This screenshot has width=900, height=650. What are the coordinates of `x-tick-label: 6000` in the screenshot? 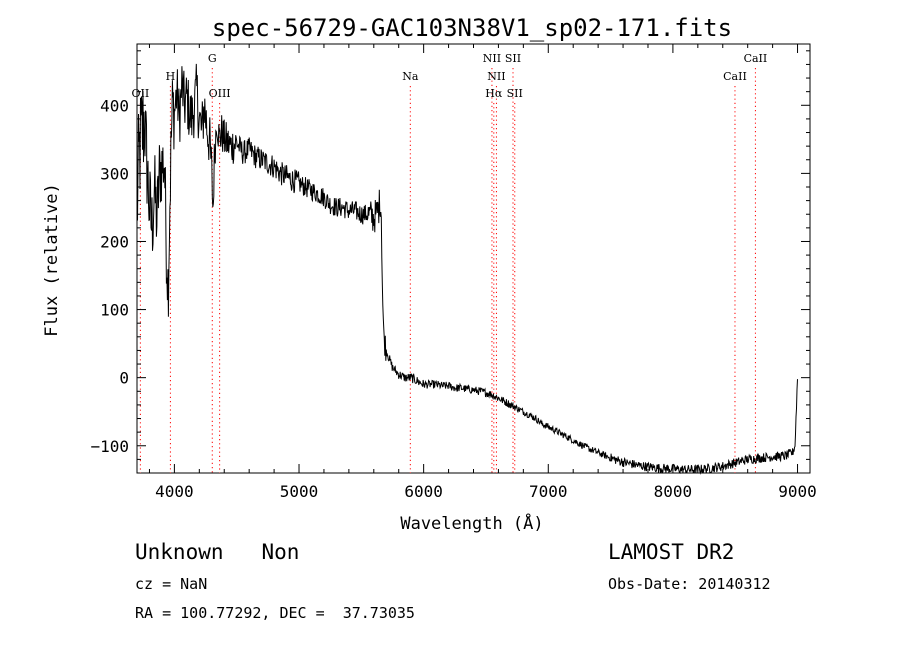 It's located at (423, 491).